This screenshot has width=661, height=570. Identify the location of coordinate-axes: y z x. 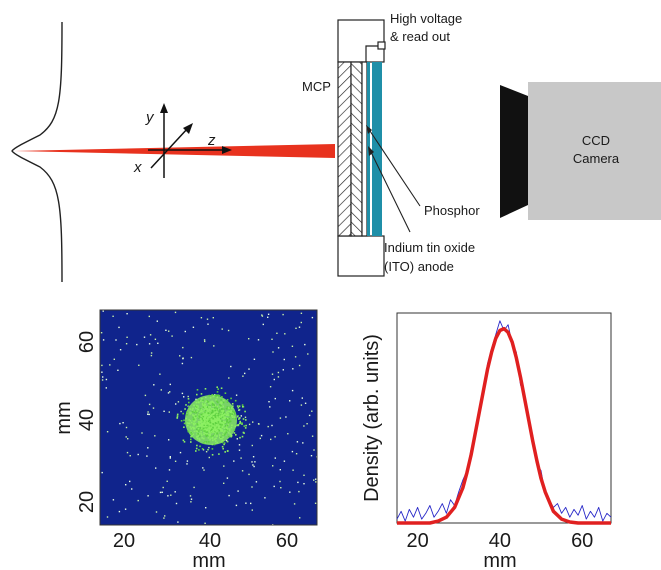
(182, 140).